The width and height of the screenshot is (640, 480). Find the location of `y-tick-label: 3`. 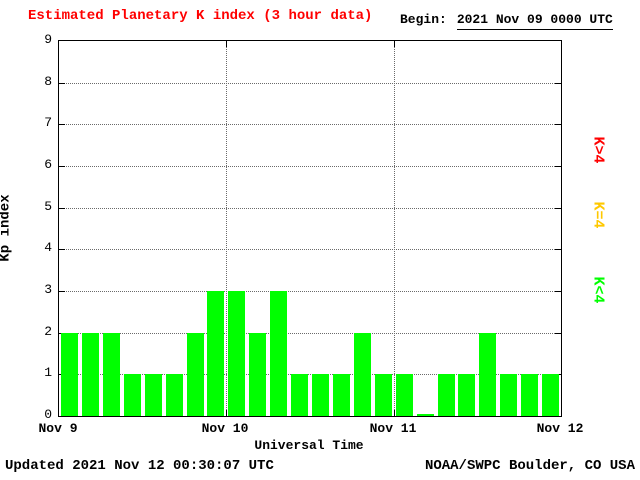

y-tick-label: 3 is located at coordinates (48, 289).